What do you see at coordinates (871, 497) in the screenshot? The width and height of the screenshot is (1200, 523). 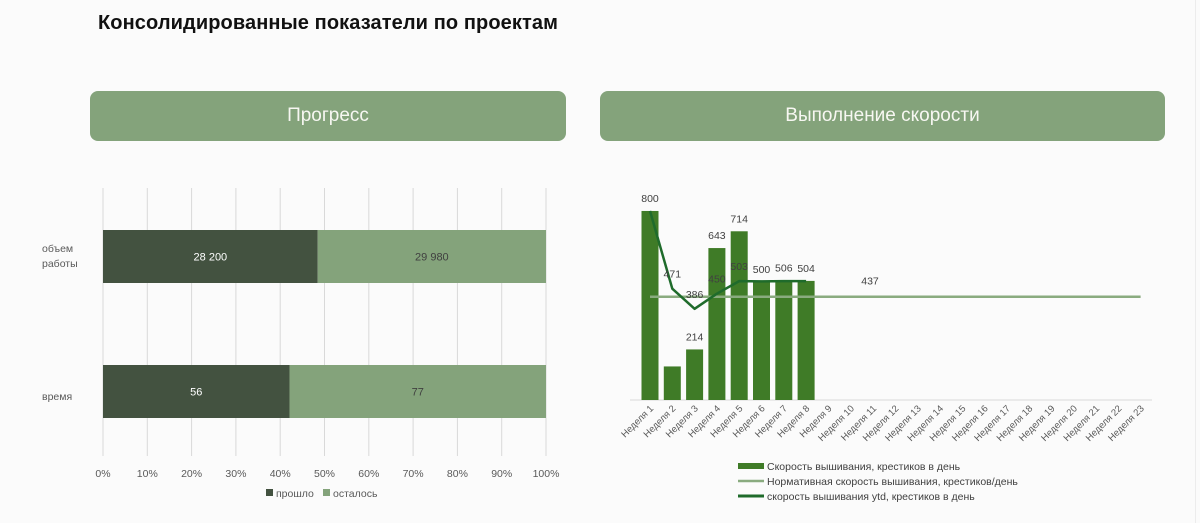 I see `legend-label: скорость вышивания ytd, крестиков в день` at bounding box center [871, 497].